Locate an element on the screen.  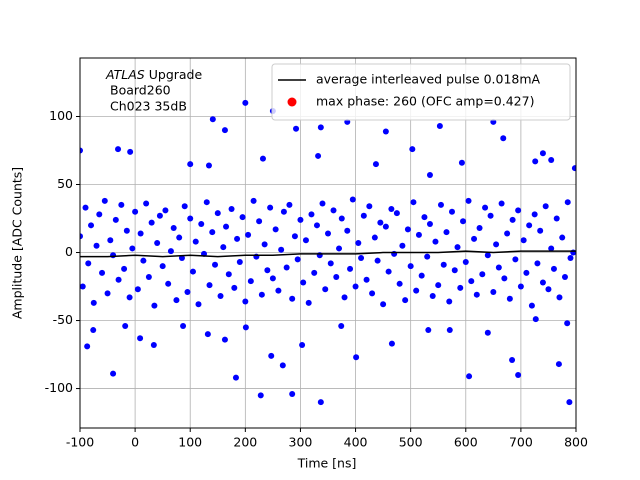
x-tick-label: 700 is located at coordinates (521, 442).